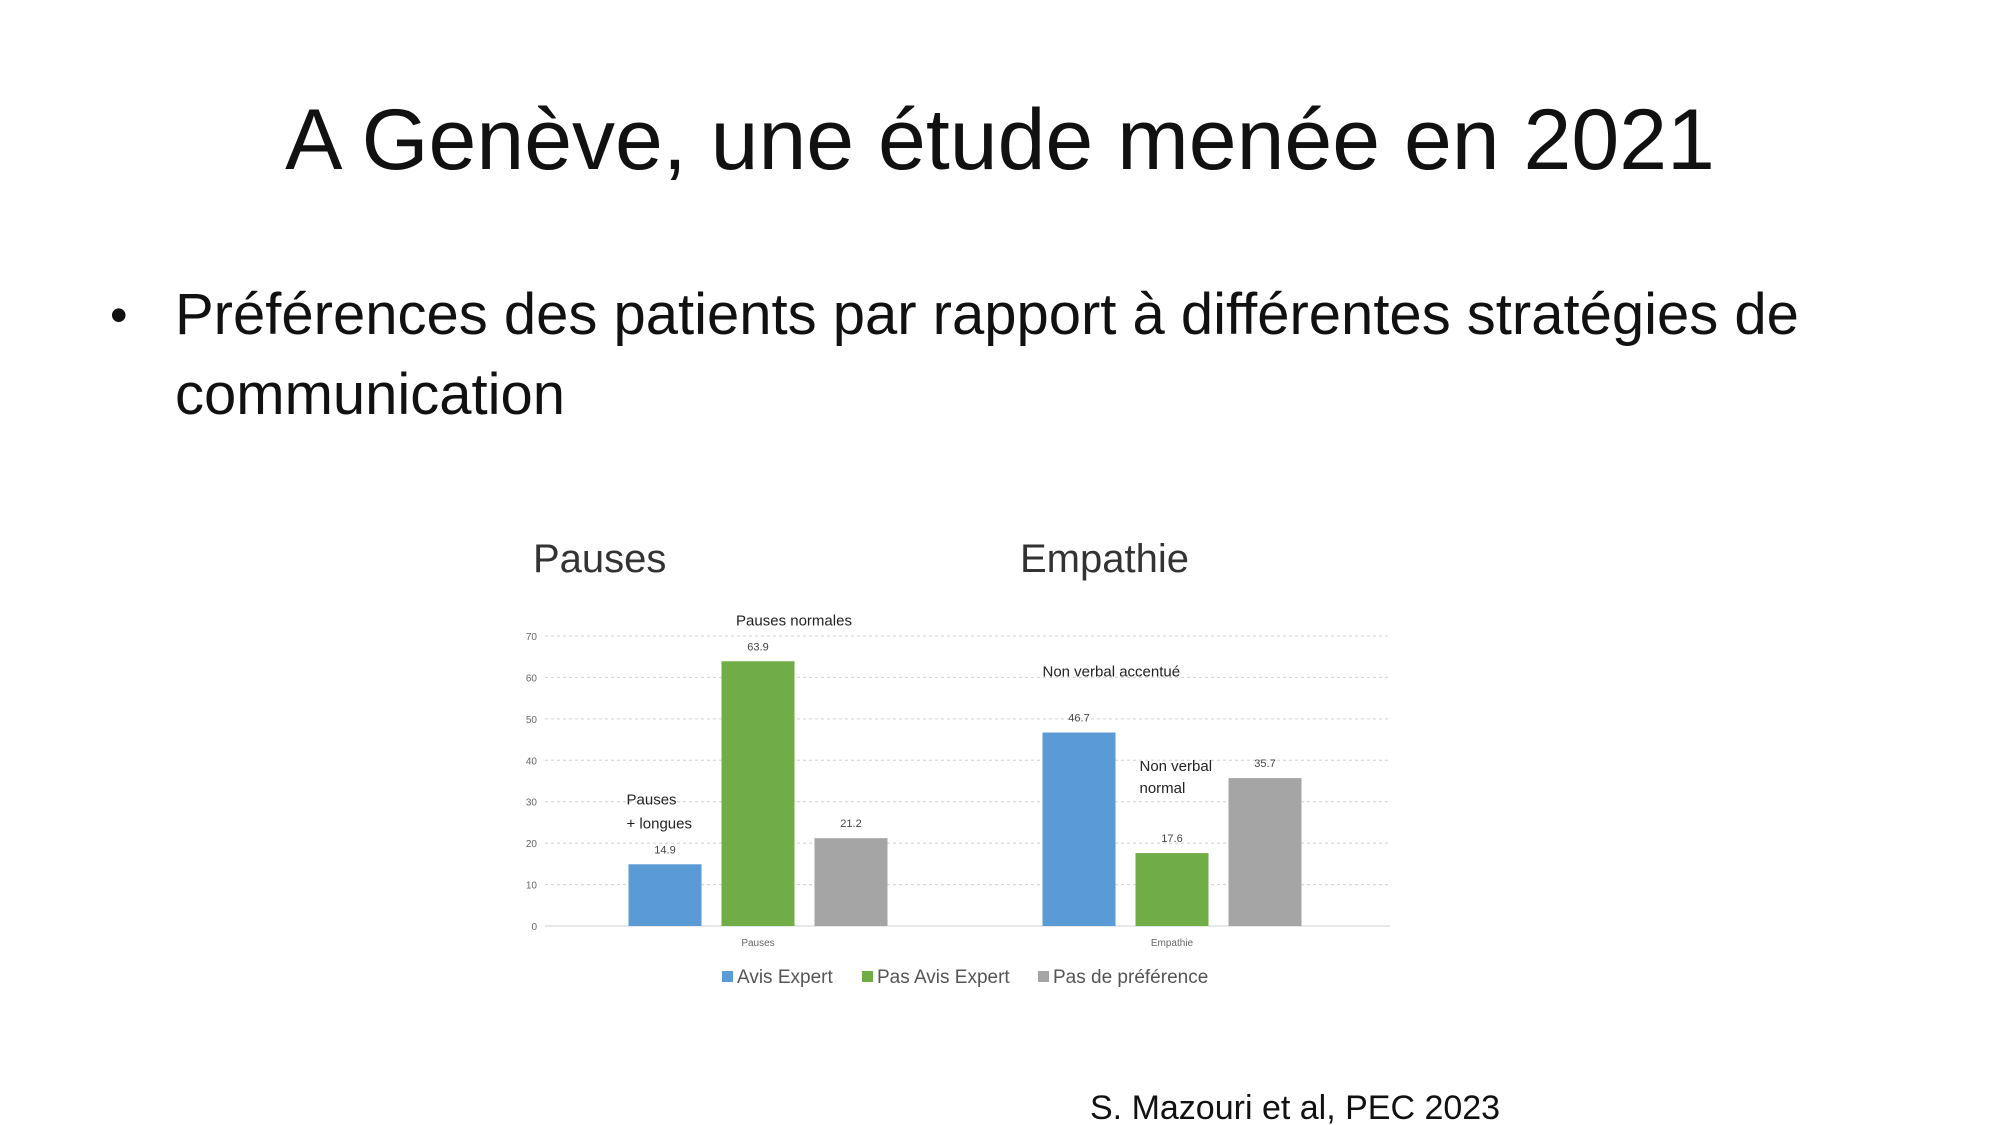  I want to click on data-label: 63.9, so click(757, 647).